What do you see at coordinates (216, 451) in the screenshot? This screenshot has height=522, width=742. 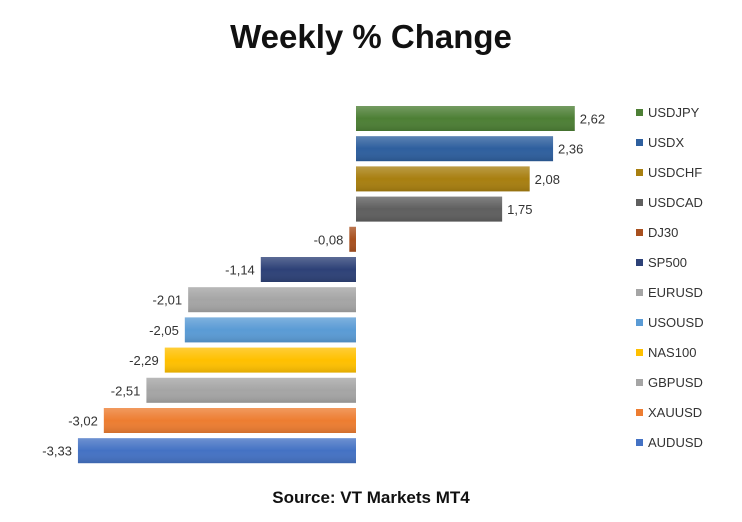 I see `bar-audusd` at bounding box center [216, 451].